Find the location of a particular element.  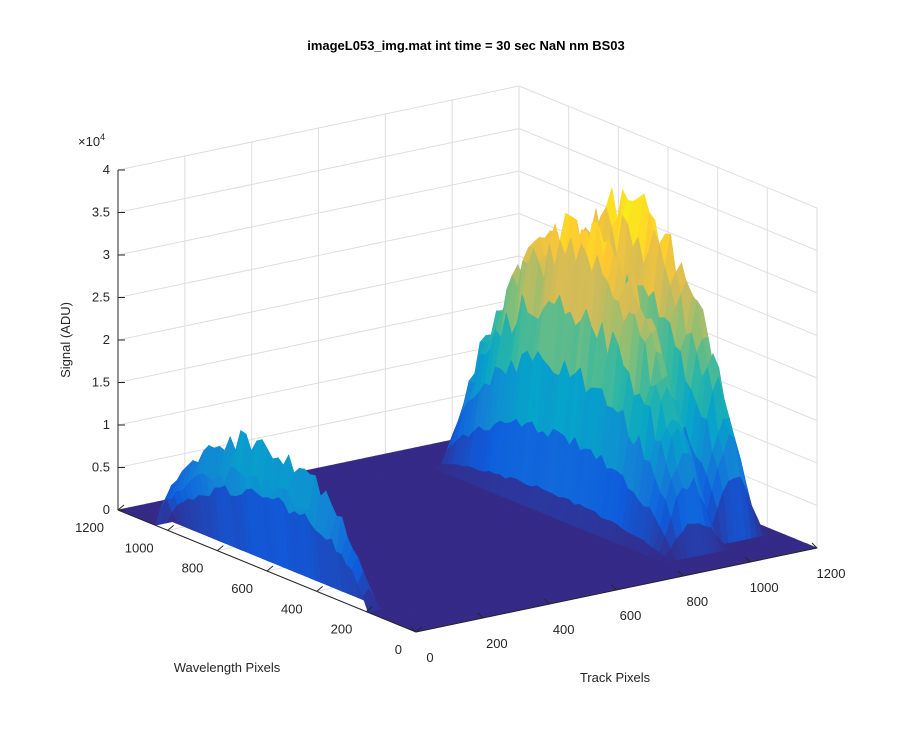

x-tick-label: 800 is located at coordinates (697, 601).